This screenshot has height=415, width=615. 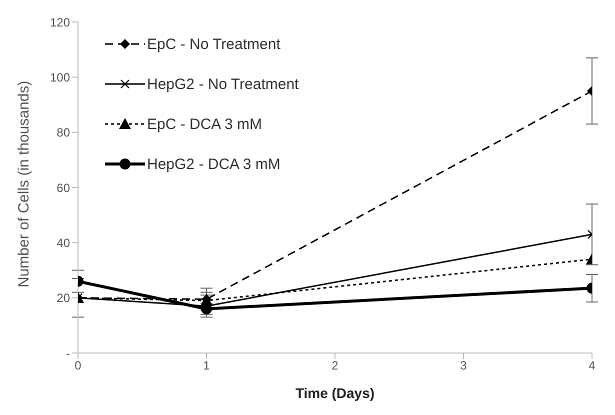 I want to click on x-tick-label: 2, so click(x=335, y=365).